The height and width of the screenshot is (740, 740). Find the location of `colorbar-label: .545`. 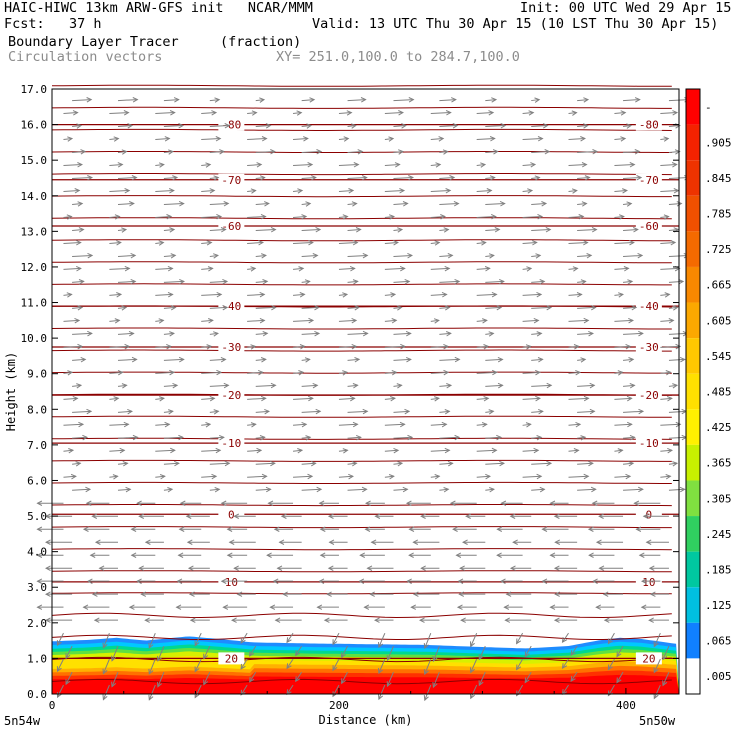

colorbar-label: .545 is located at coordinates (718, 356).